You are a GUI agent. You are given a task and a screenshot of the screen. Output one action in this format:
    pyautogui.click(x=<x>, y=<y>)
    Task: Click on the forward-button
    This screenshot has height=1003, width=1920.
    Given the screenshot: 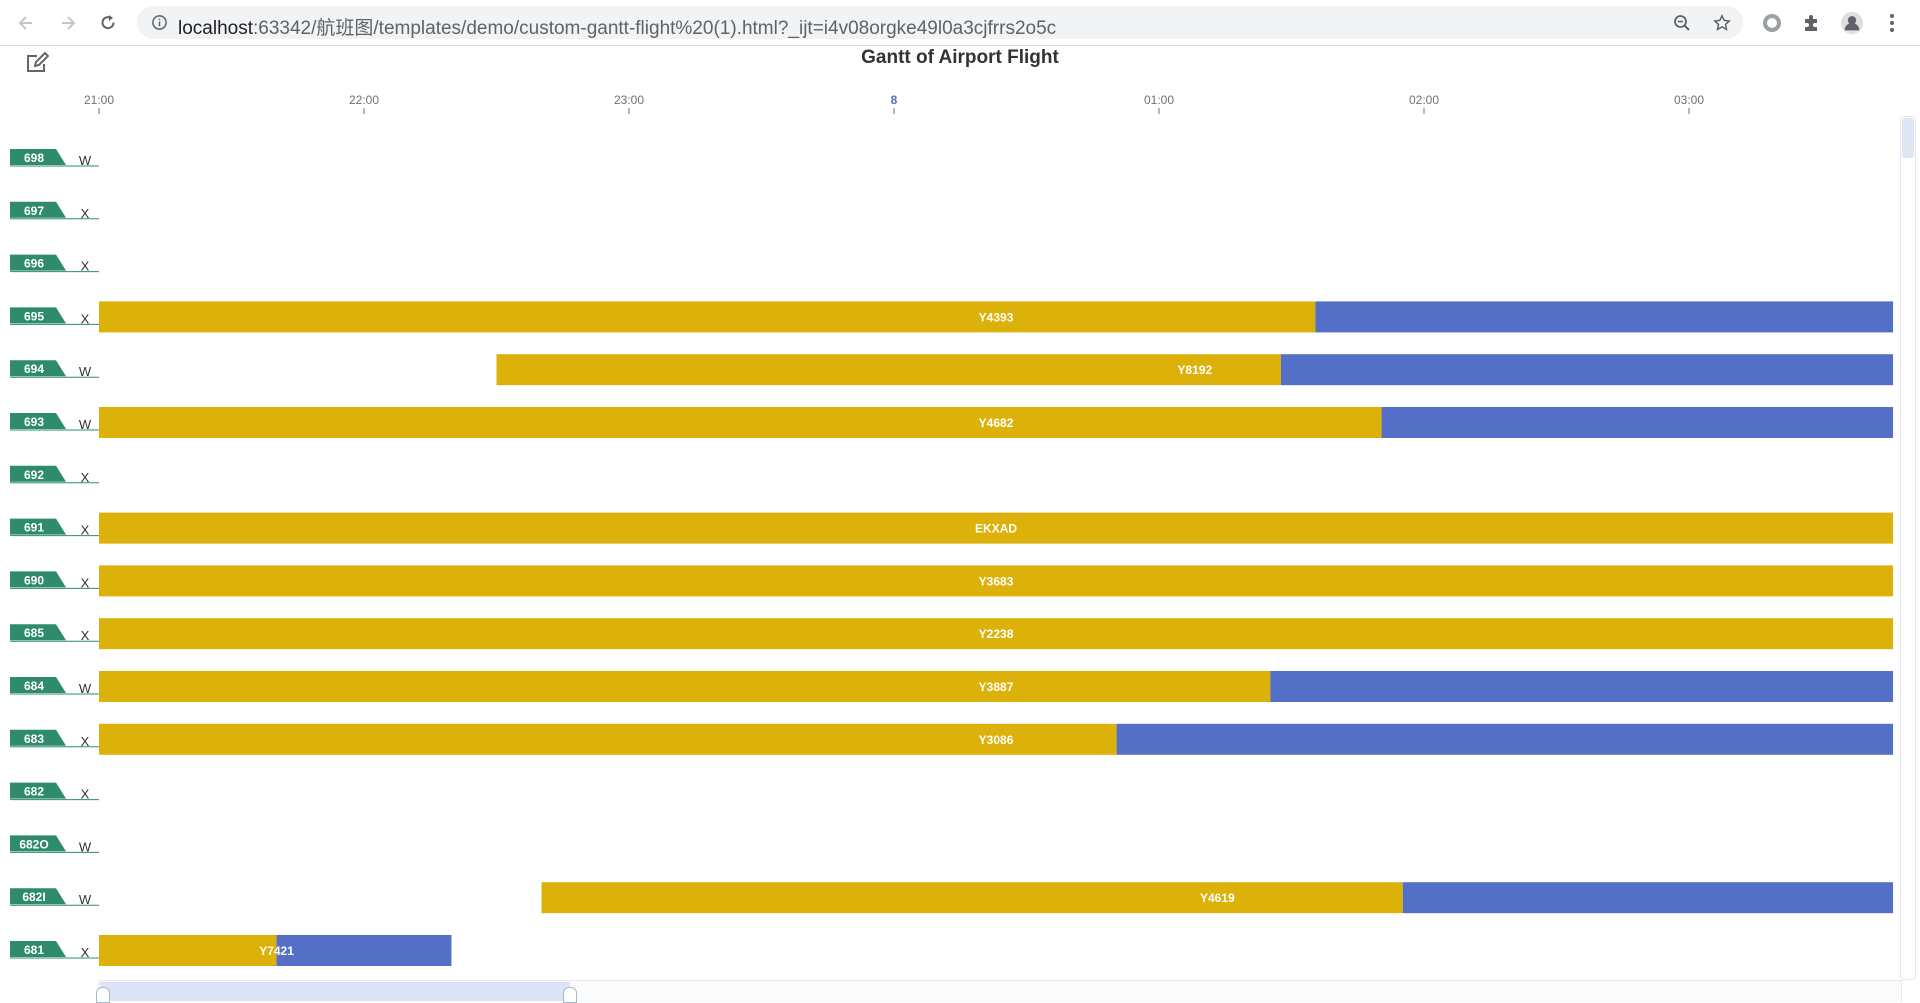 What is the action you would take?
    pyautogui.click(x=68, y=23)
    